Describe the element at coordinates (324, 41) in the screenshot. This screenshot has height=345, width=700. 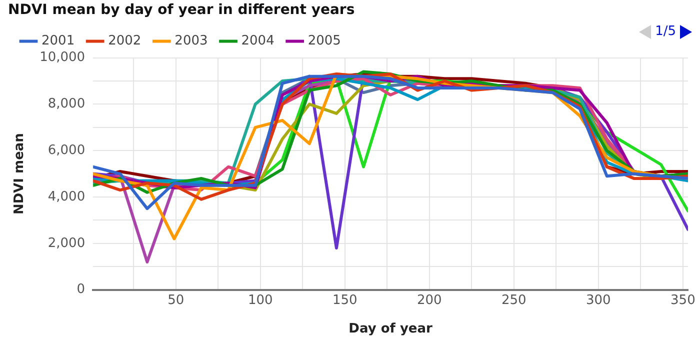
I see `legend-label: 2005` at that location.